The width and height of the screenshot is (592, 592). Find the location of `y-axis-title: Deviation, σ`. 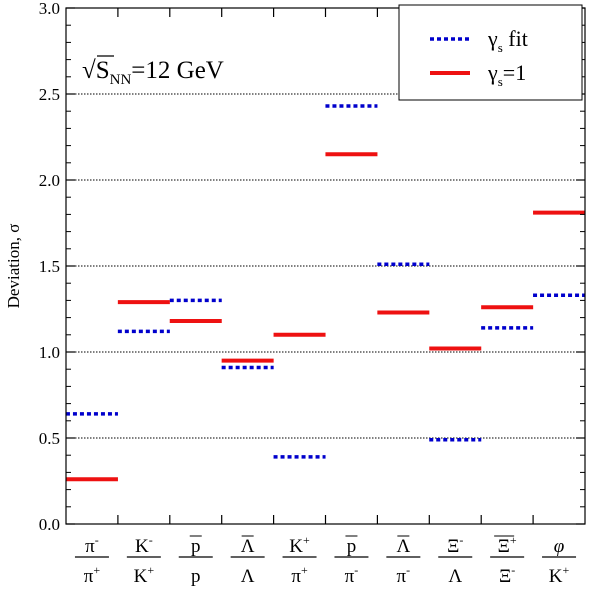

y-axis-title: Deviation, σ is located at coordinates (13, 266).